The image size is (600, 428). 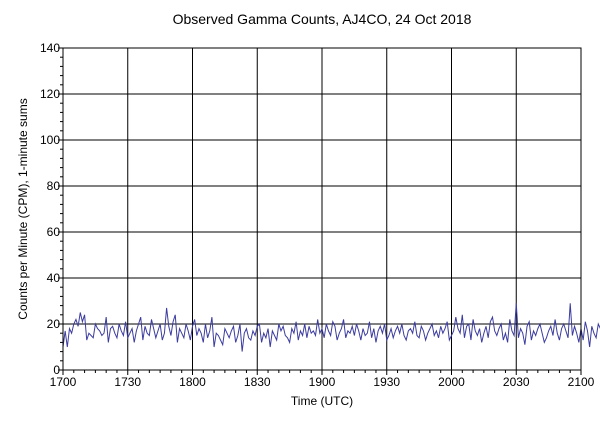 What do you see at coordinates (63, 382) in the screenshot?
I see `x-tick-label: 1700` at bounding box center [63, 382].